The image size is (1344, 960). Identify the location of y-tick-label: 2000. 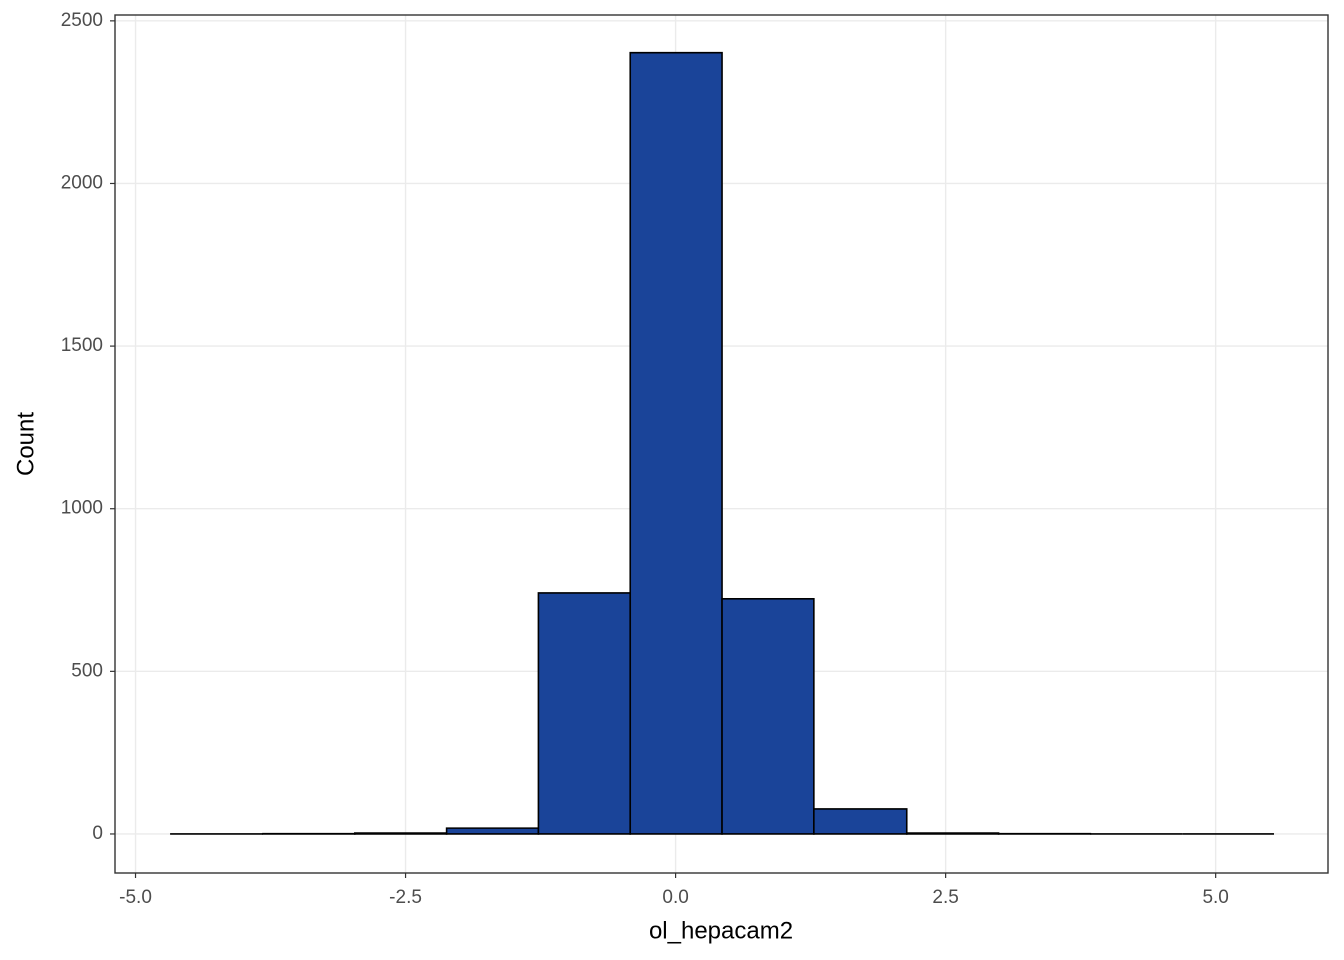
(82, 182).